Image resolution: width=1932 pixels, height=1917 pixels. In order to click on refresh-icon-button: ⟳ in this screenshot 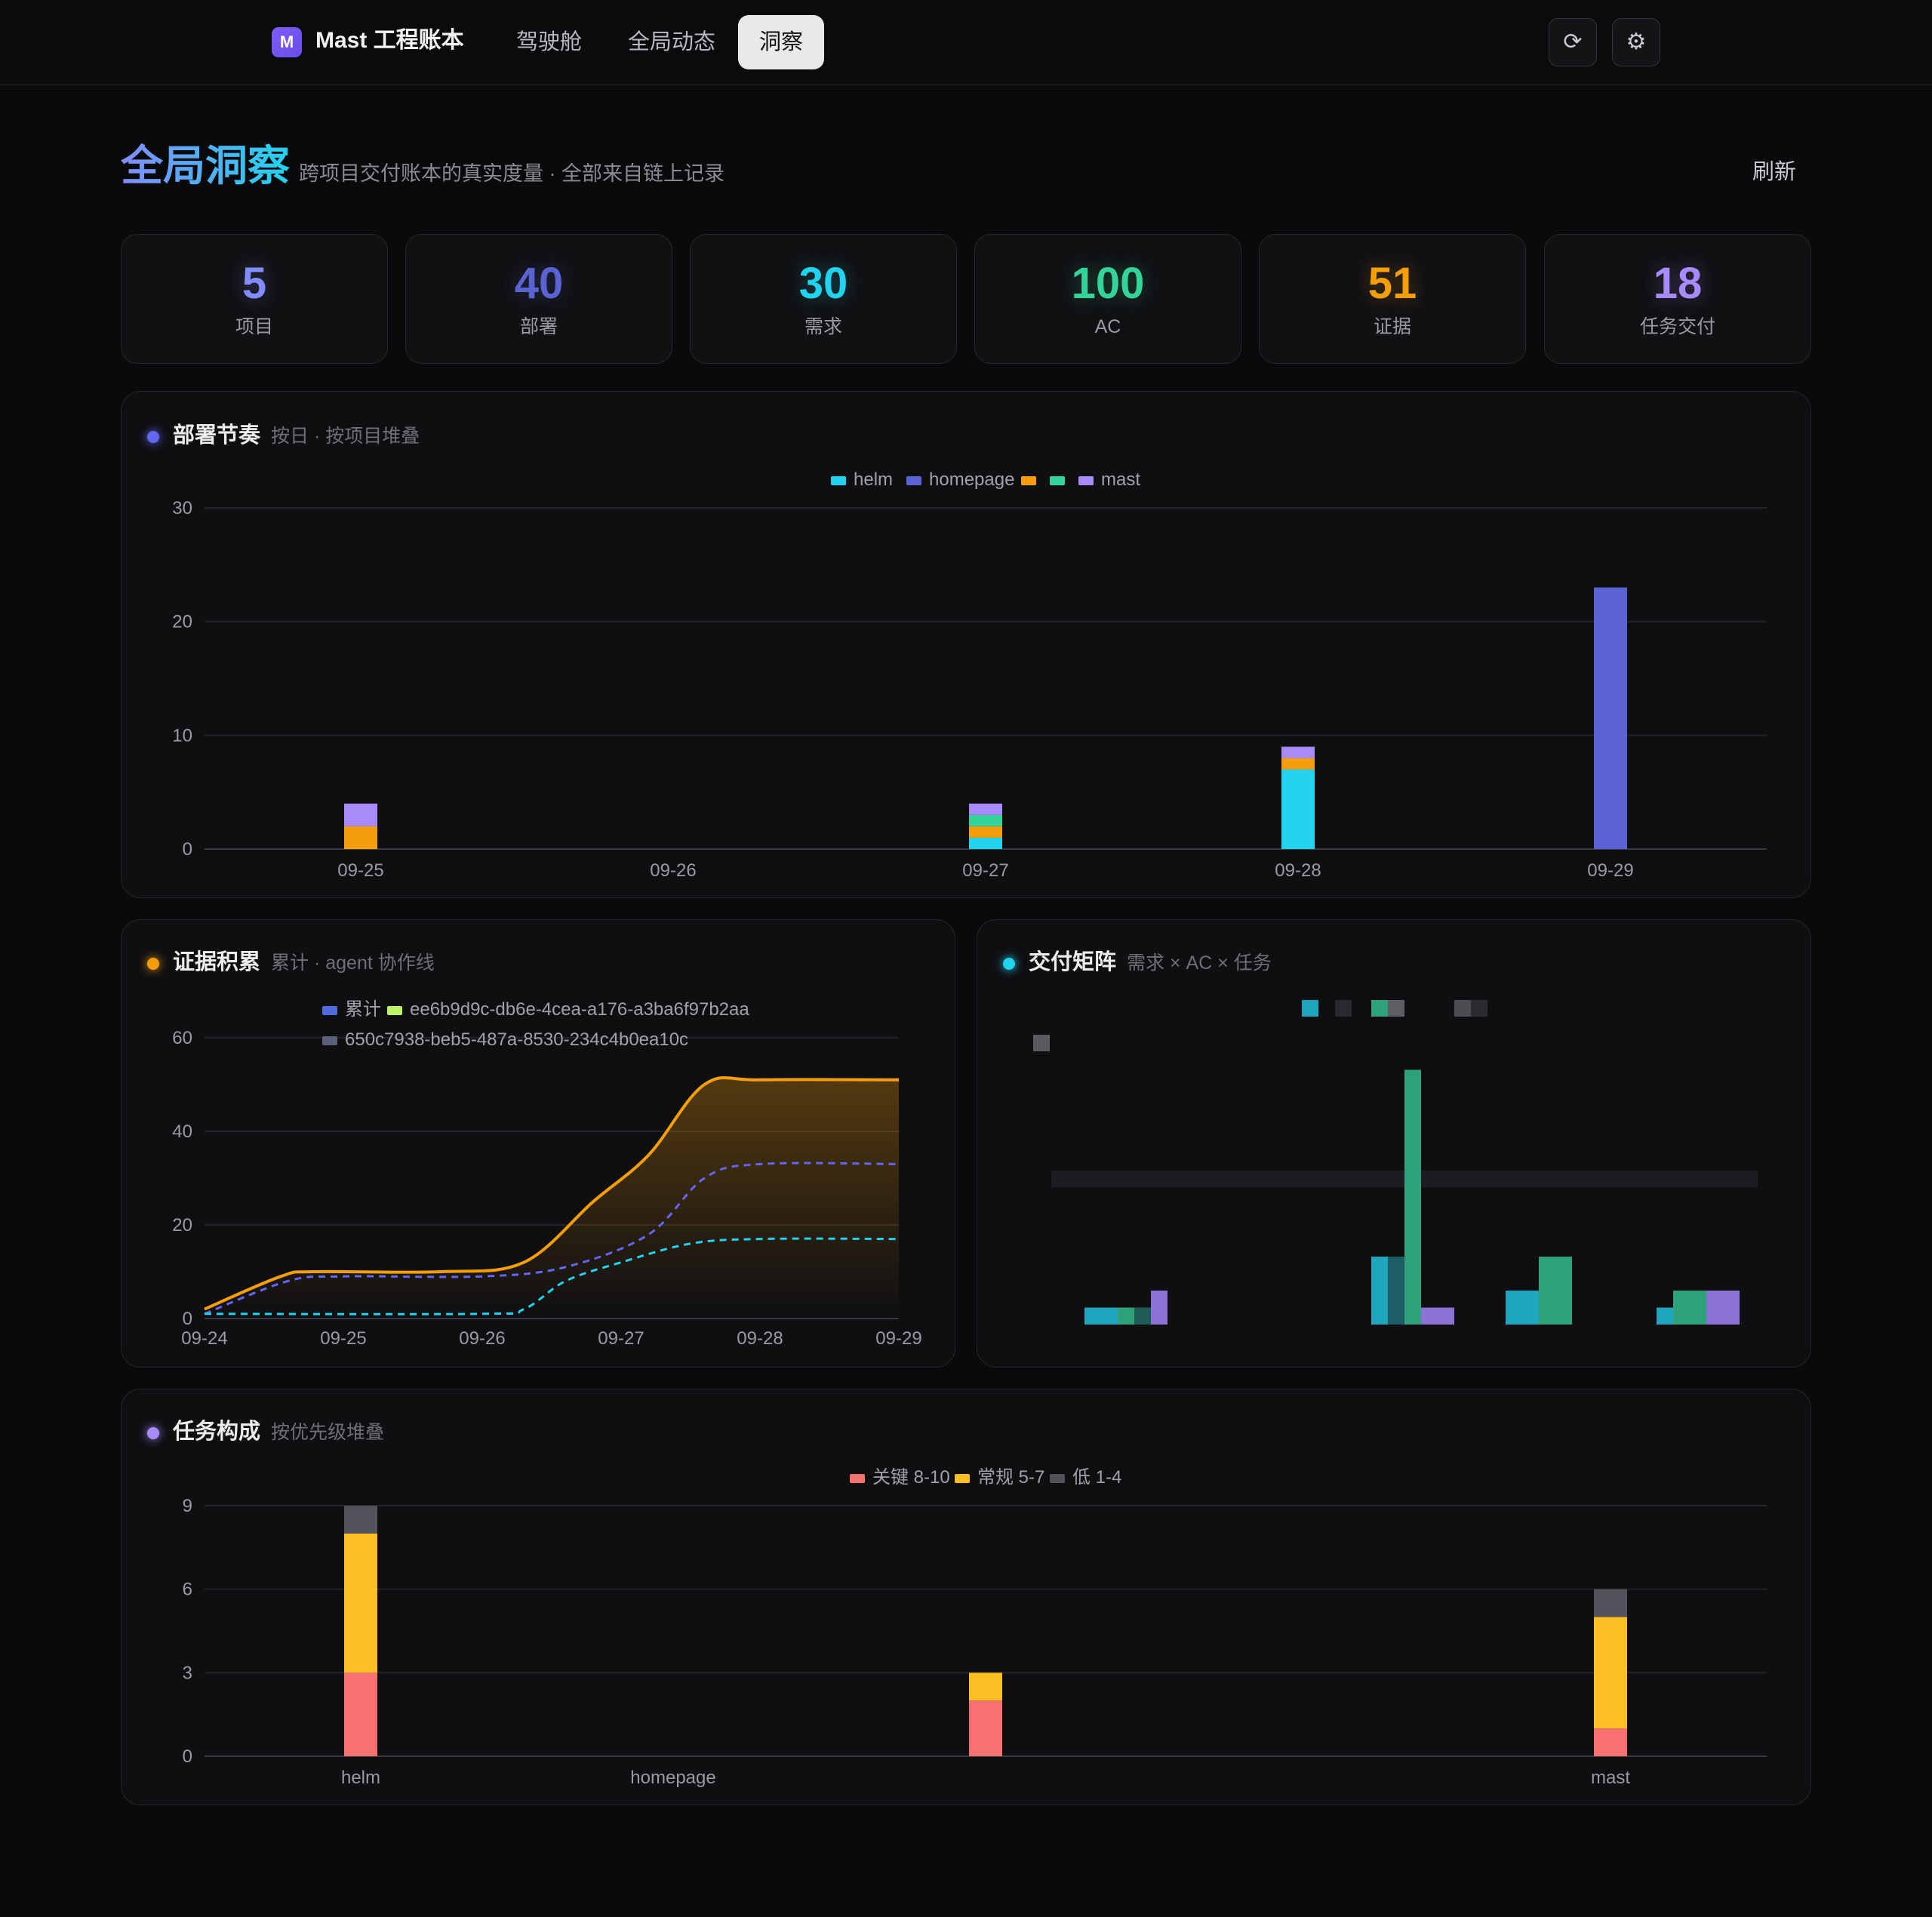, I will do `click(1573, 42)`.